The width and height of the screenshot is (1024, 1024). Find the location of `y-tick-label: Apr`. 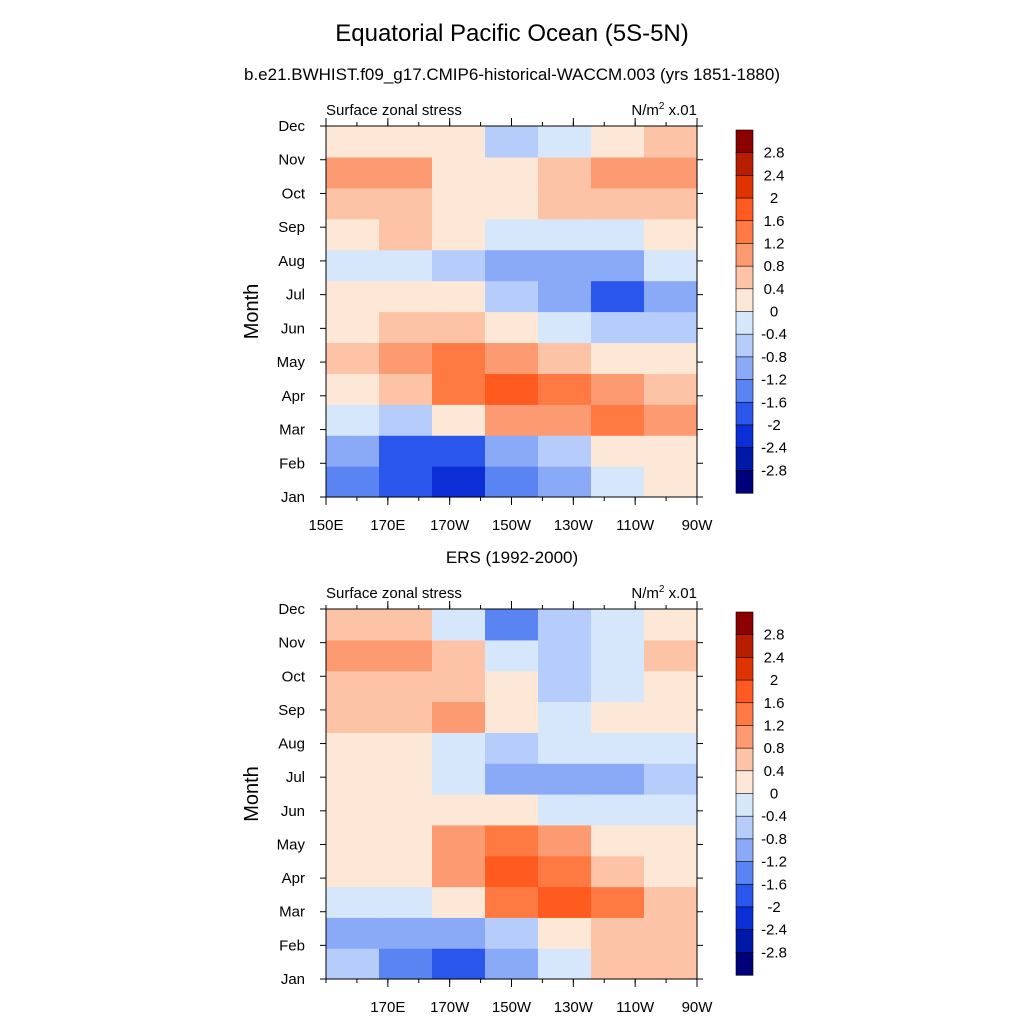

y-tick-label: Apr is located at coordinates (293, 878).